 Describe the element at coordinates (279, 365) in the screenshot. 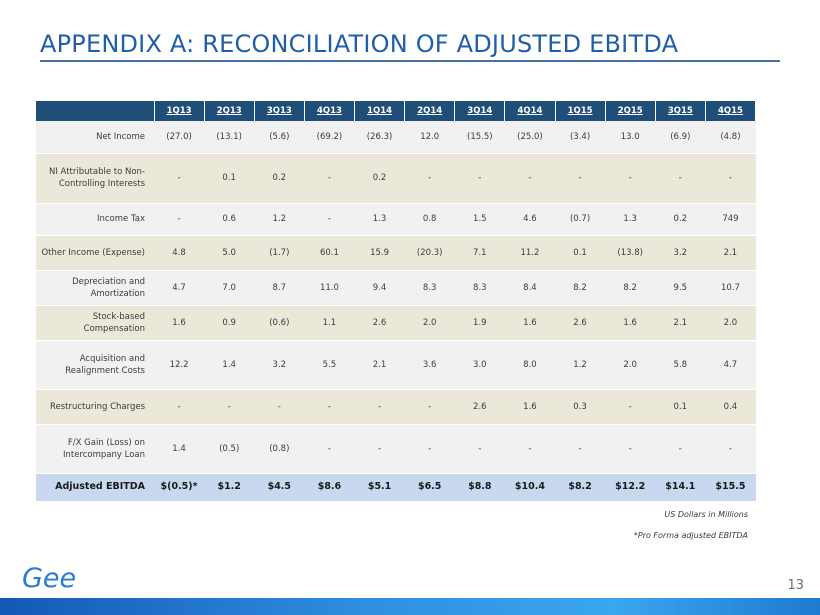

I see `table-cell: 3.2` at that location.